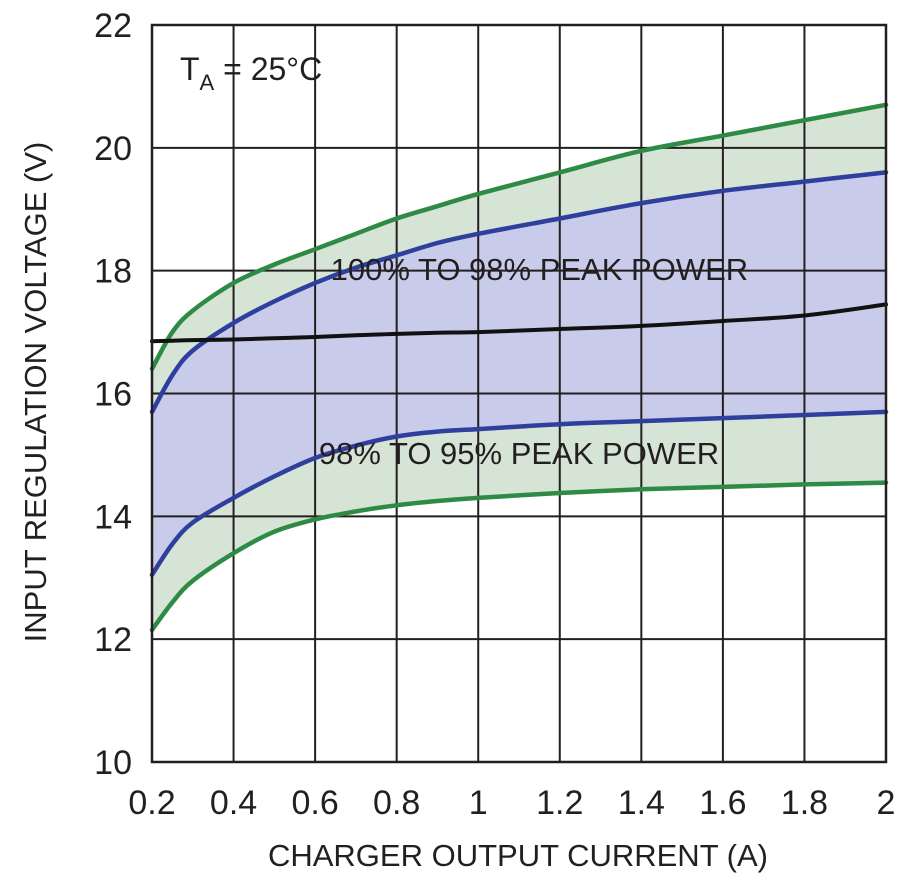  What do you see at coordinates (113, 26) in the screenshot?
I see `y-tick-label: 22` at bounding box center [113, 26].